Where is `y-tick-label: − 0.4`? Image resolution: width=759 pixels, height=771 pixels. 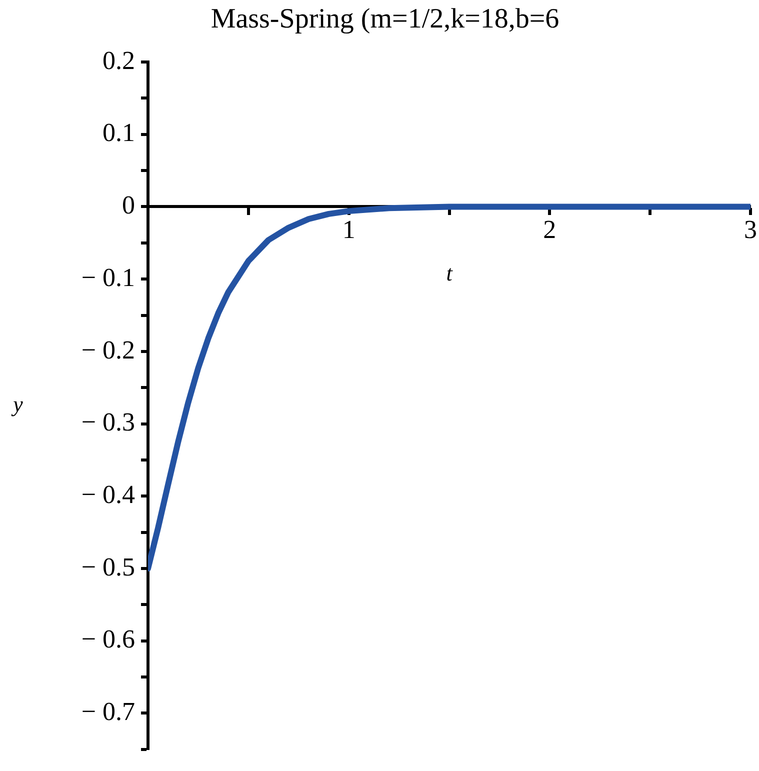 y-tick-label: − 0.4 is located at coordinates (108, 494).